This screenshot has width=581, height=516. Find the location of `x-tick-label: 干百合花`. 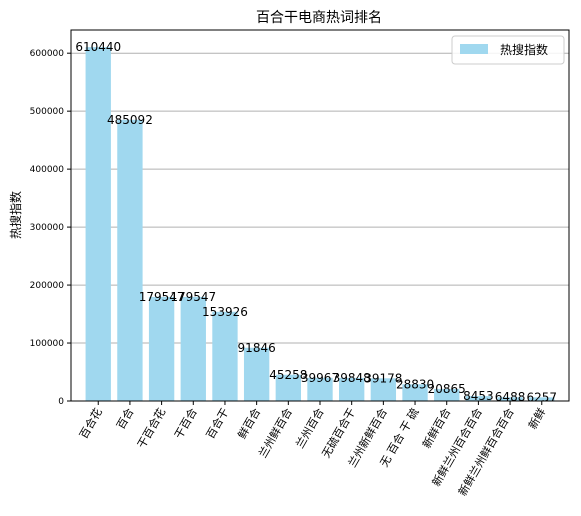

x-tick-label: 干百合花 is located at coordinates (151, 428).